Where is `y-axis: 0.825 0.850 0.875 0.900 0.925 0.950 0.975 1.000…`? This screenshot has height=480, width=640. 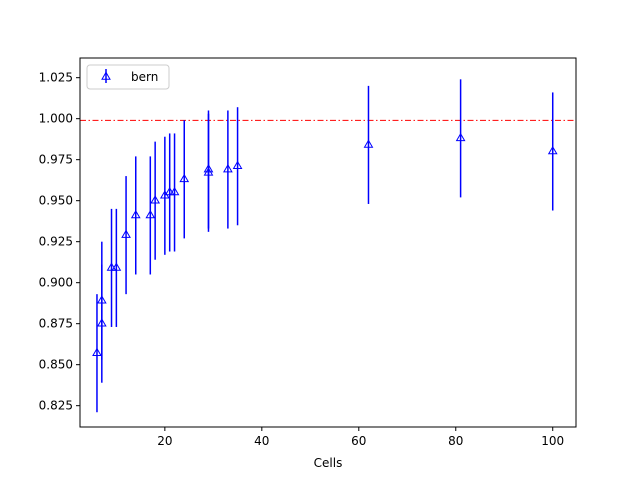
y-axis: 0.825 0.850 0.875 0.900 0.925 0.950 0.975 1.000… is located at coordinates (59, 242).